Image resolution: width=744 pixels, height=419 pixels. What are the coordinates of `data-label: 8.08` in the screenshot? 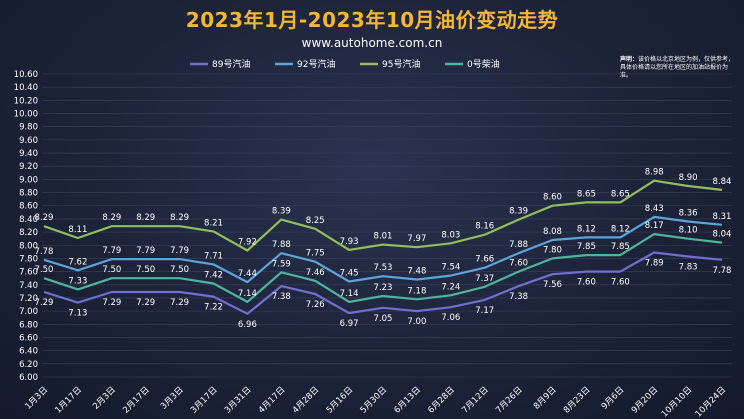 It's located at (552, 232).